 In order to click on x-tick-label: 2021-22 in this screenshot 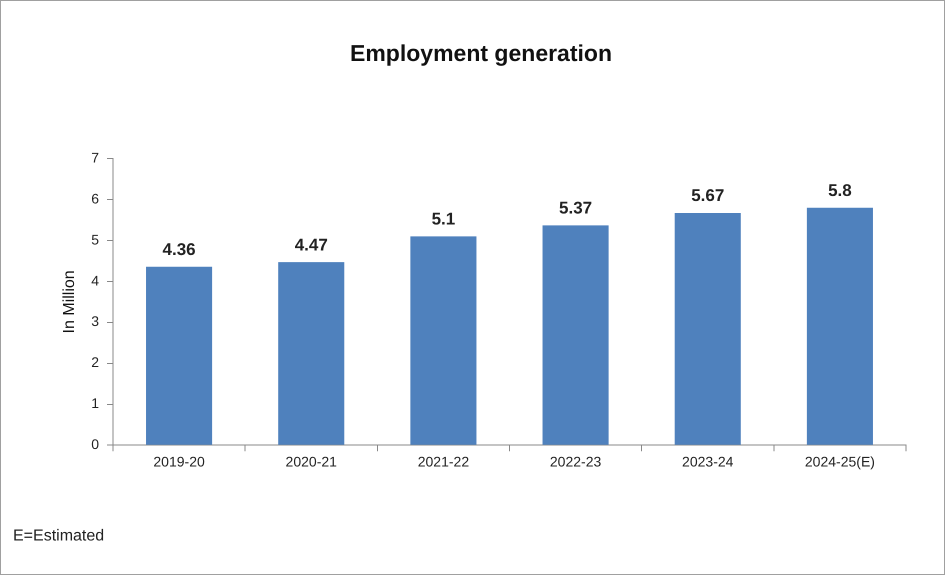, I will do `click(444, 461)`.